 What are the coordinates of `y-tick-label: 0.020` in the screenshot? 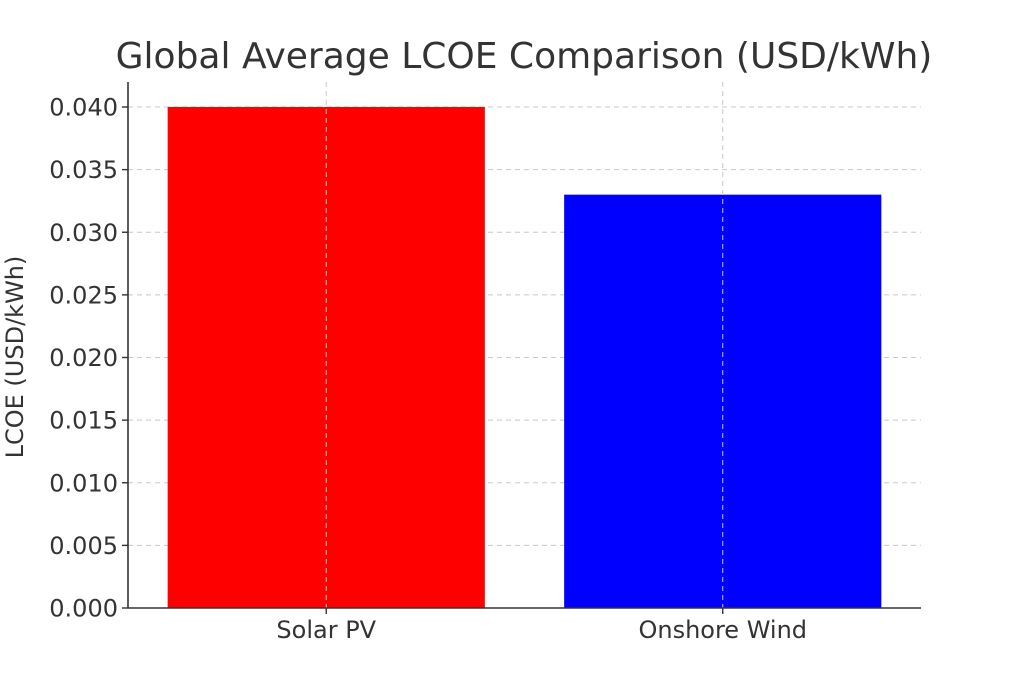 It's located at (83, 358).